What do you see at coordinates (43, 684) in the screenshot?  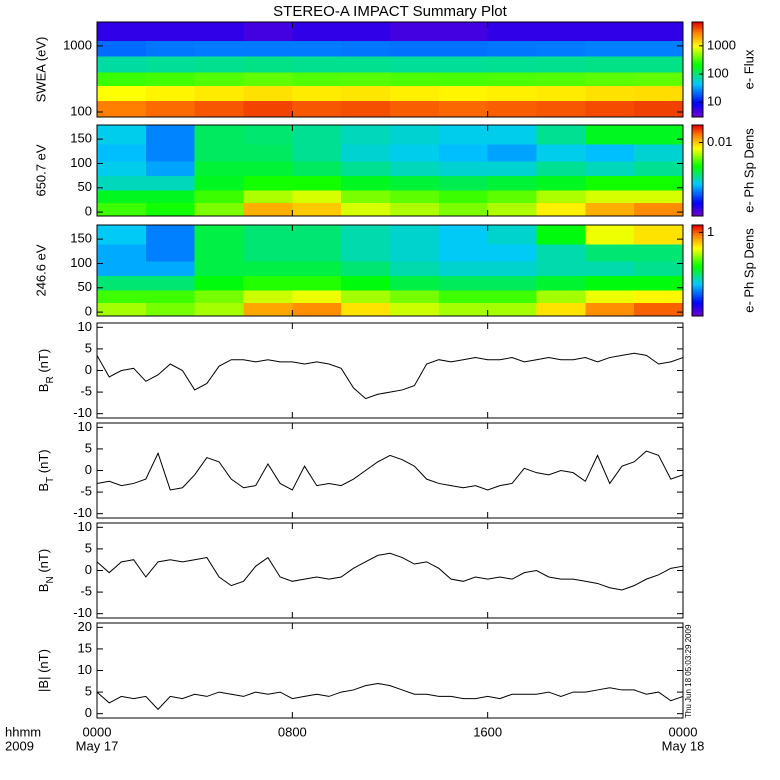 I see `y-axis-label-part: |B|` at bounding box center [43, 684].